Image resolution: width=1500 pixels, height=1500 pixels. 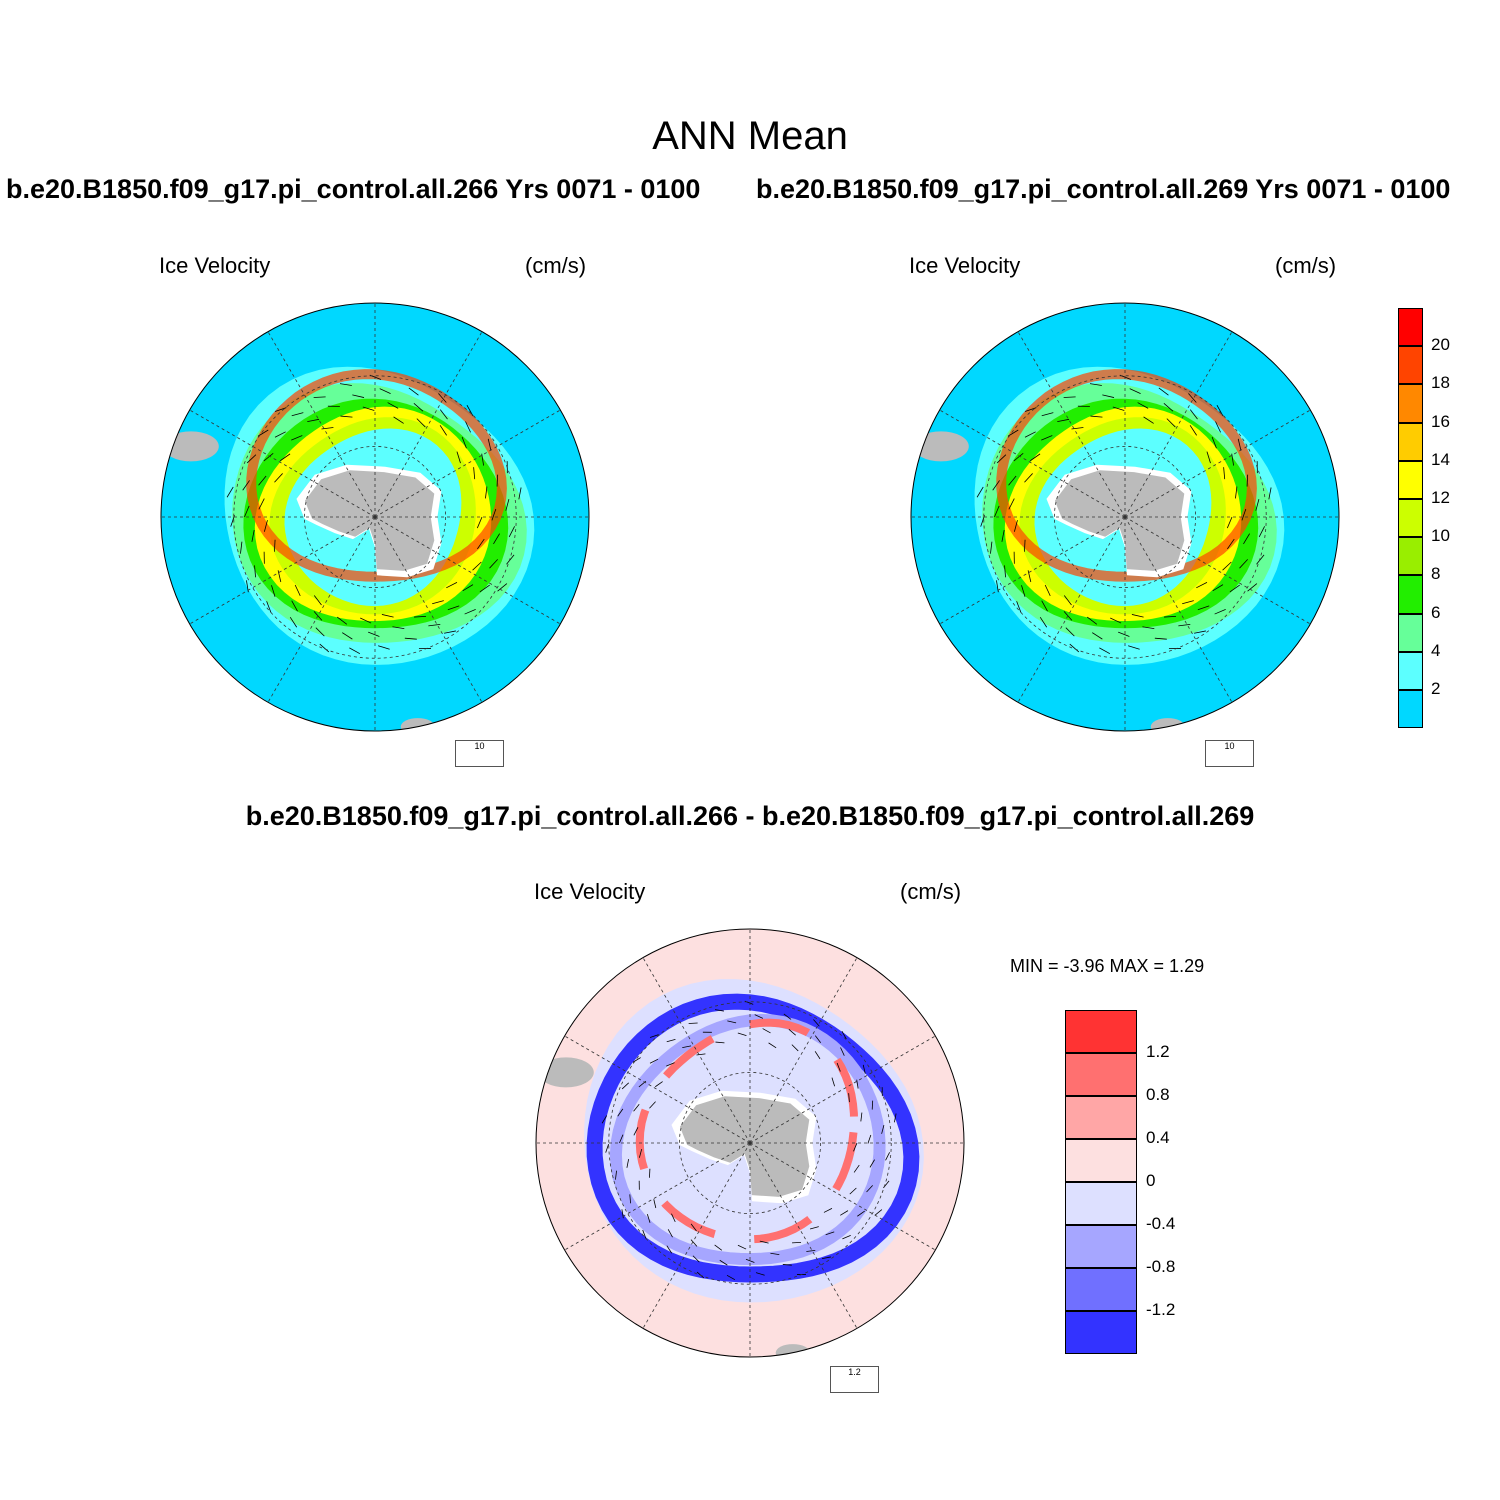 I want to click on diff-diff-band, so click(x=747, y=1131).